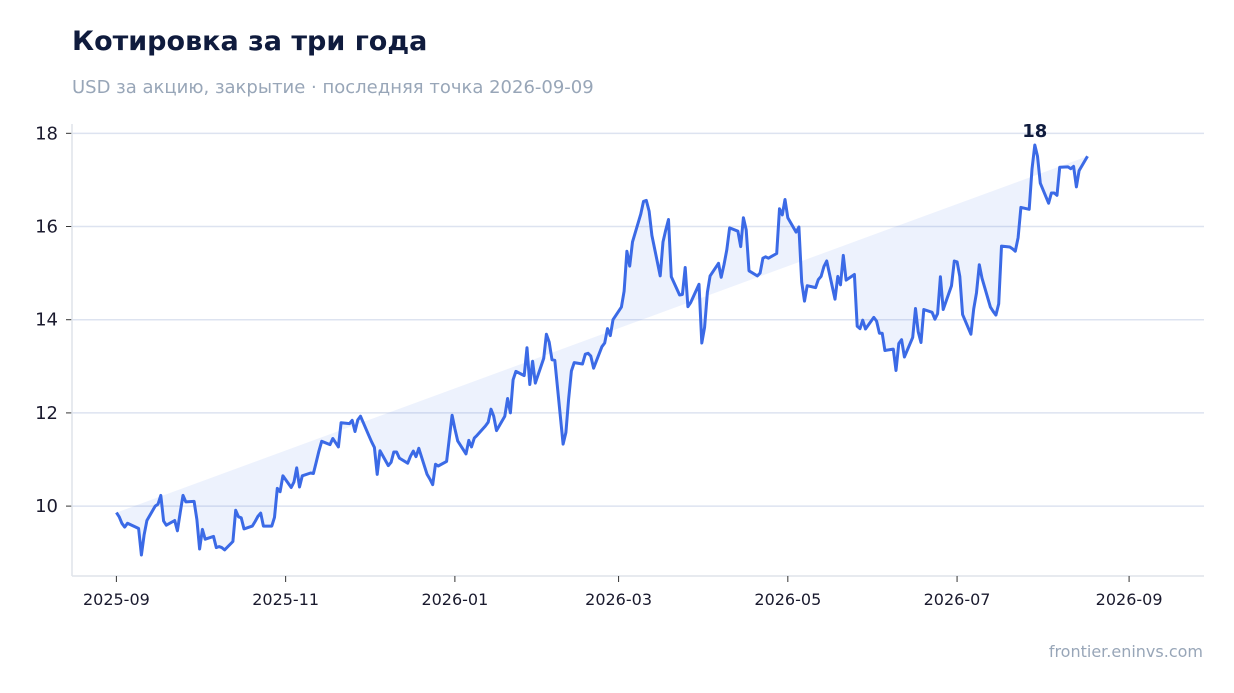  Describe the element at coordinates (250, 41) in the screenshot. I see `chart-title: Котировка за три года` at that location.